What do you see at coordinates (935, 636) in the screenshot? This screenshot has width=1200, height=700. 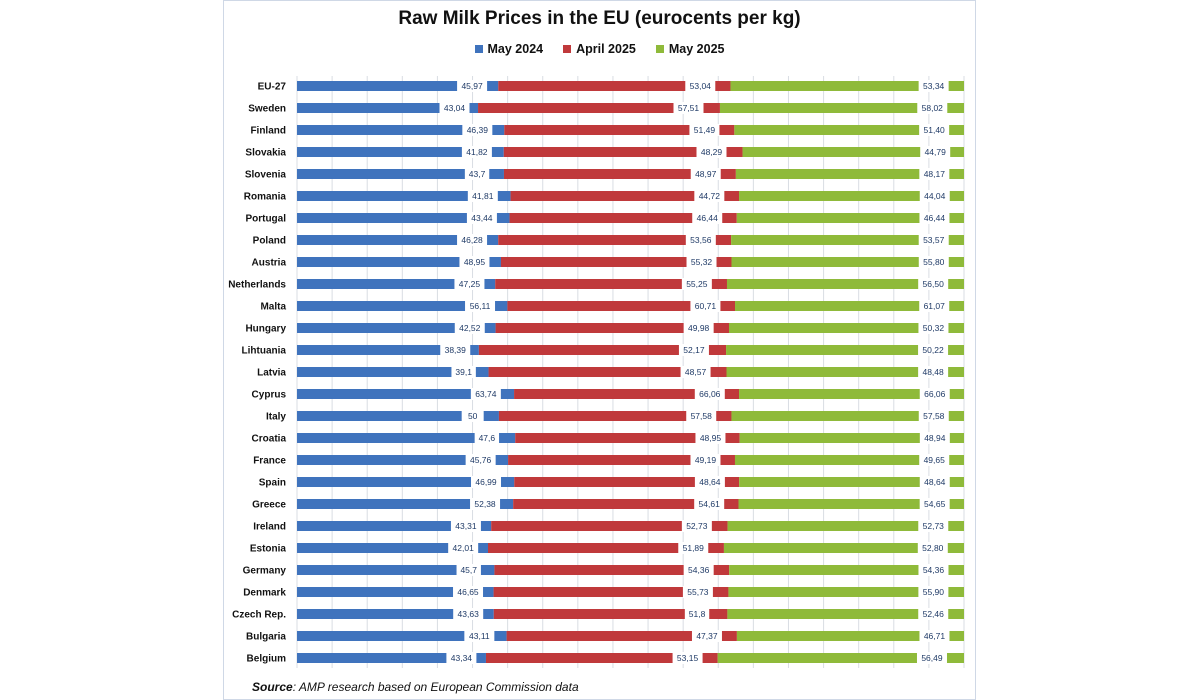 I see `data-label: 46,71` at bounding box center [935, 636].